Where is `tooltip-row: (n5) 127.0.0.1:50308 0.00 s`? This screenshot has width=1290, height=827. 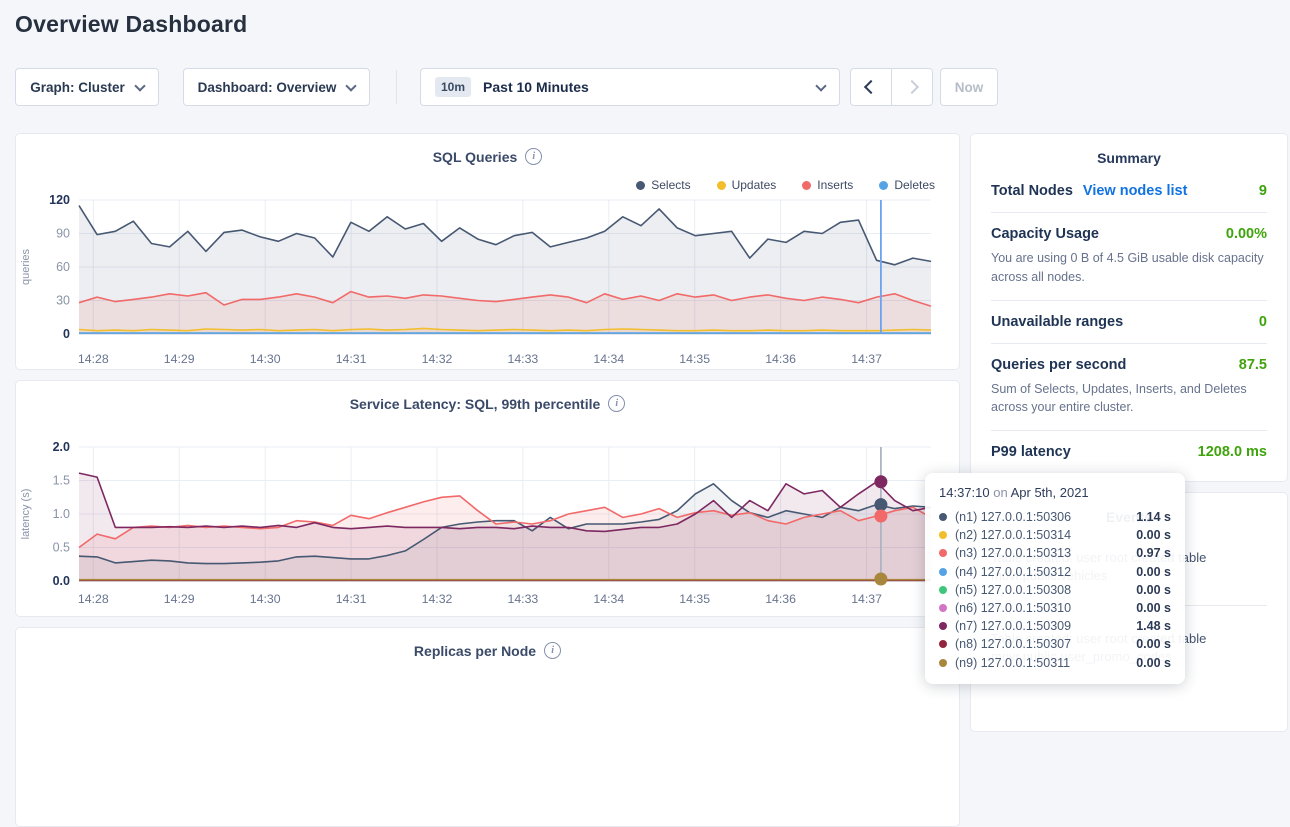 tooltip-row: (n5) 127.0.0.1:50308 0.00 s is located at coordinates (1055, 590).